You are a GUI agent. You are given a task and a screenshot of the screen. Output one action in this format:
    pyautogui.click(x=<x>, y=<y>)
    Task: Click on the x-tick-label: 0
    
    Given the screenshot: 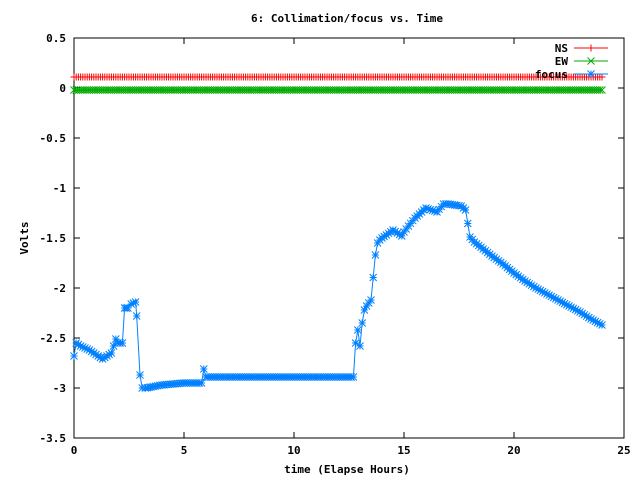 What is the action you would take?
    pyautogui.click(x=74, y=450)
    